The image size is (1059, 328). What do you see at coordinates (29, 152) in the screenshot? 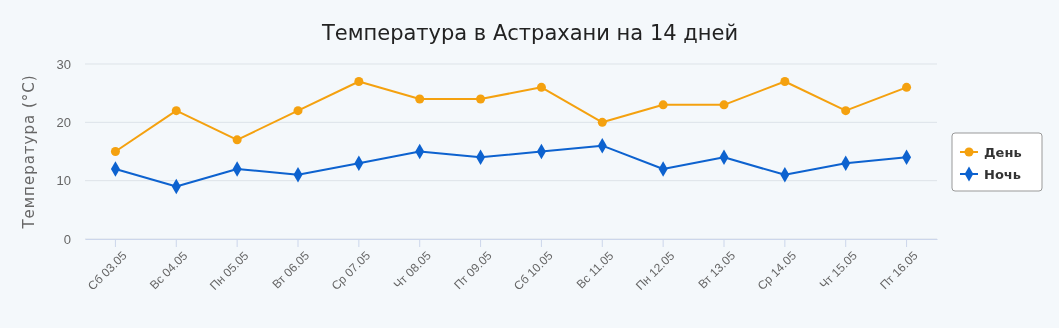
I see `y-axis-title: Температура (°C)` at bounding box center [29, 152].